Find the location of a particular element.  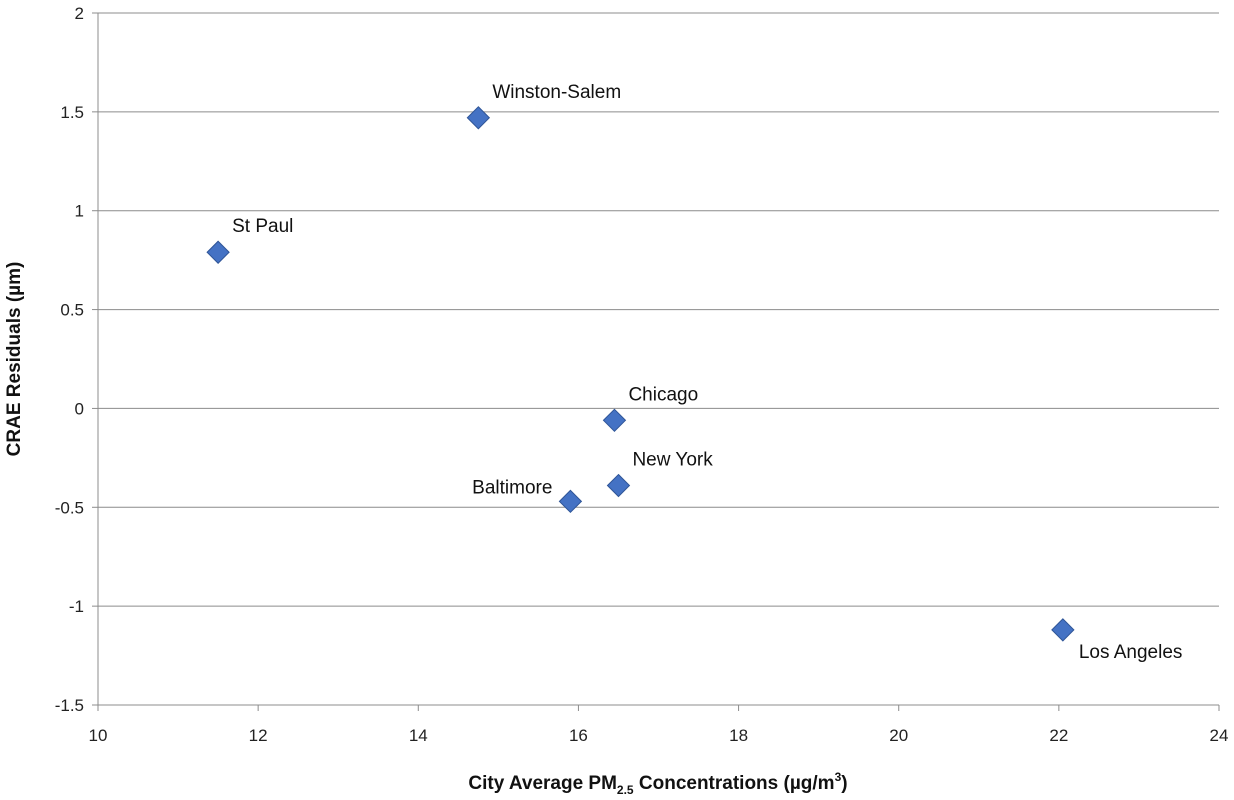

data-label: New York is located at coordinates (672, 460).